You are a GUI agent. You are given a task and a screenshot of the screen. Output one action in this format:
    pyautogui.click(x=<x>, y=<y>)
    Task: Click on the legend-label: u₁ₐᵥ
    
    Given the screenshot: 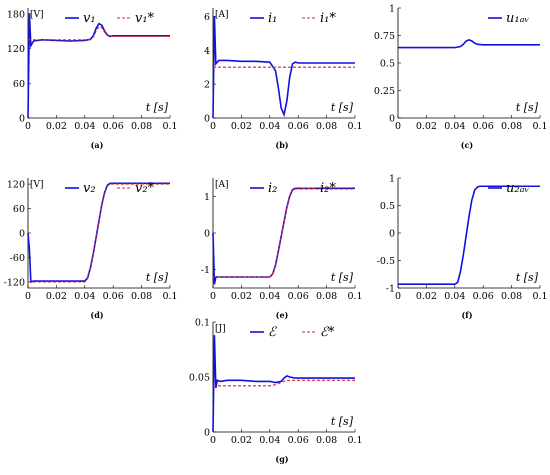 What is the action you would take?
    pyautogui.click(x=517, y=18)
    